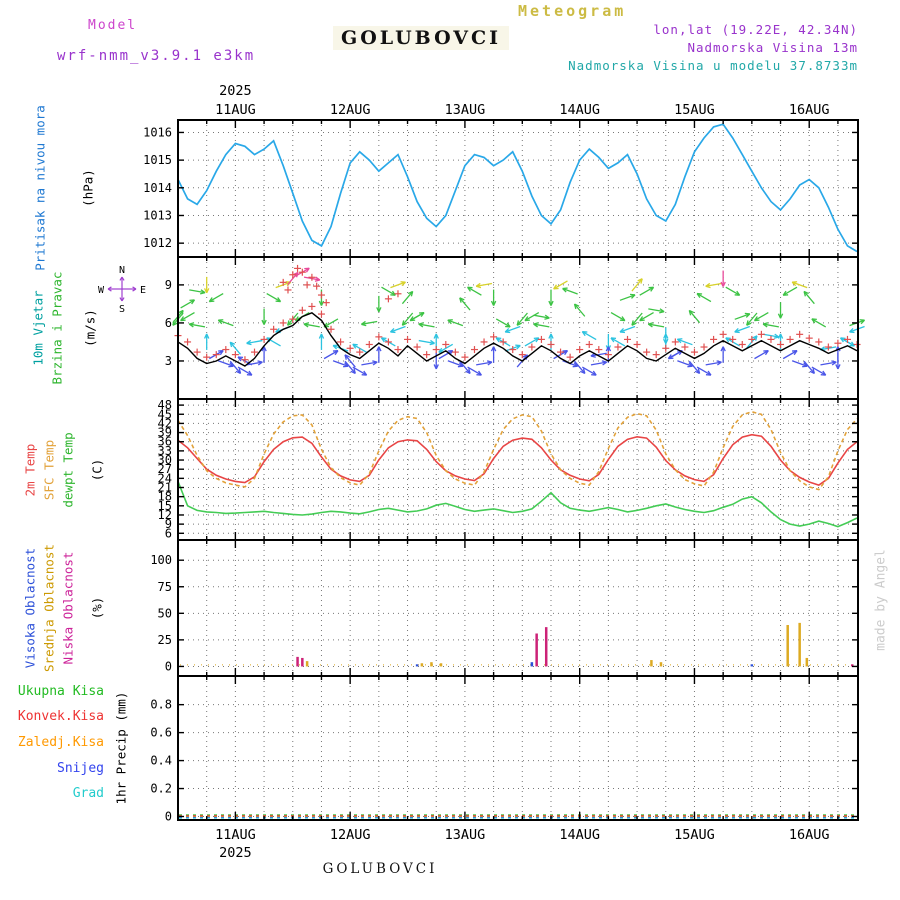  Describe the element at coordinates (88, 793) in the screenshot. I see `precip-hail-label: Grad` at that location.